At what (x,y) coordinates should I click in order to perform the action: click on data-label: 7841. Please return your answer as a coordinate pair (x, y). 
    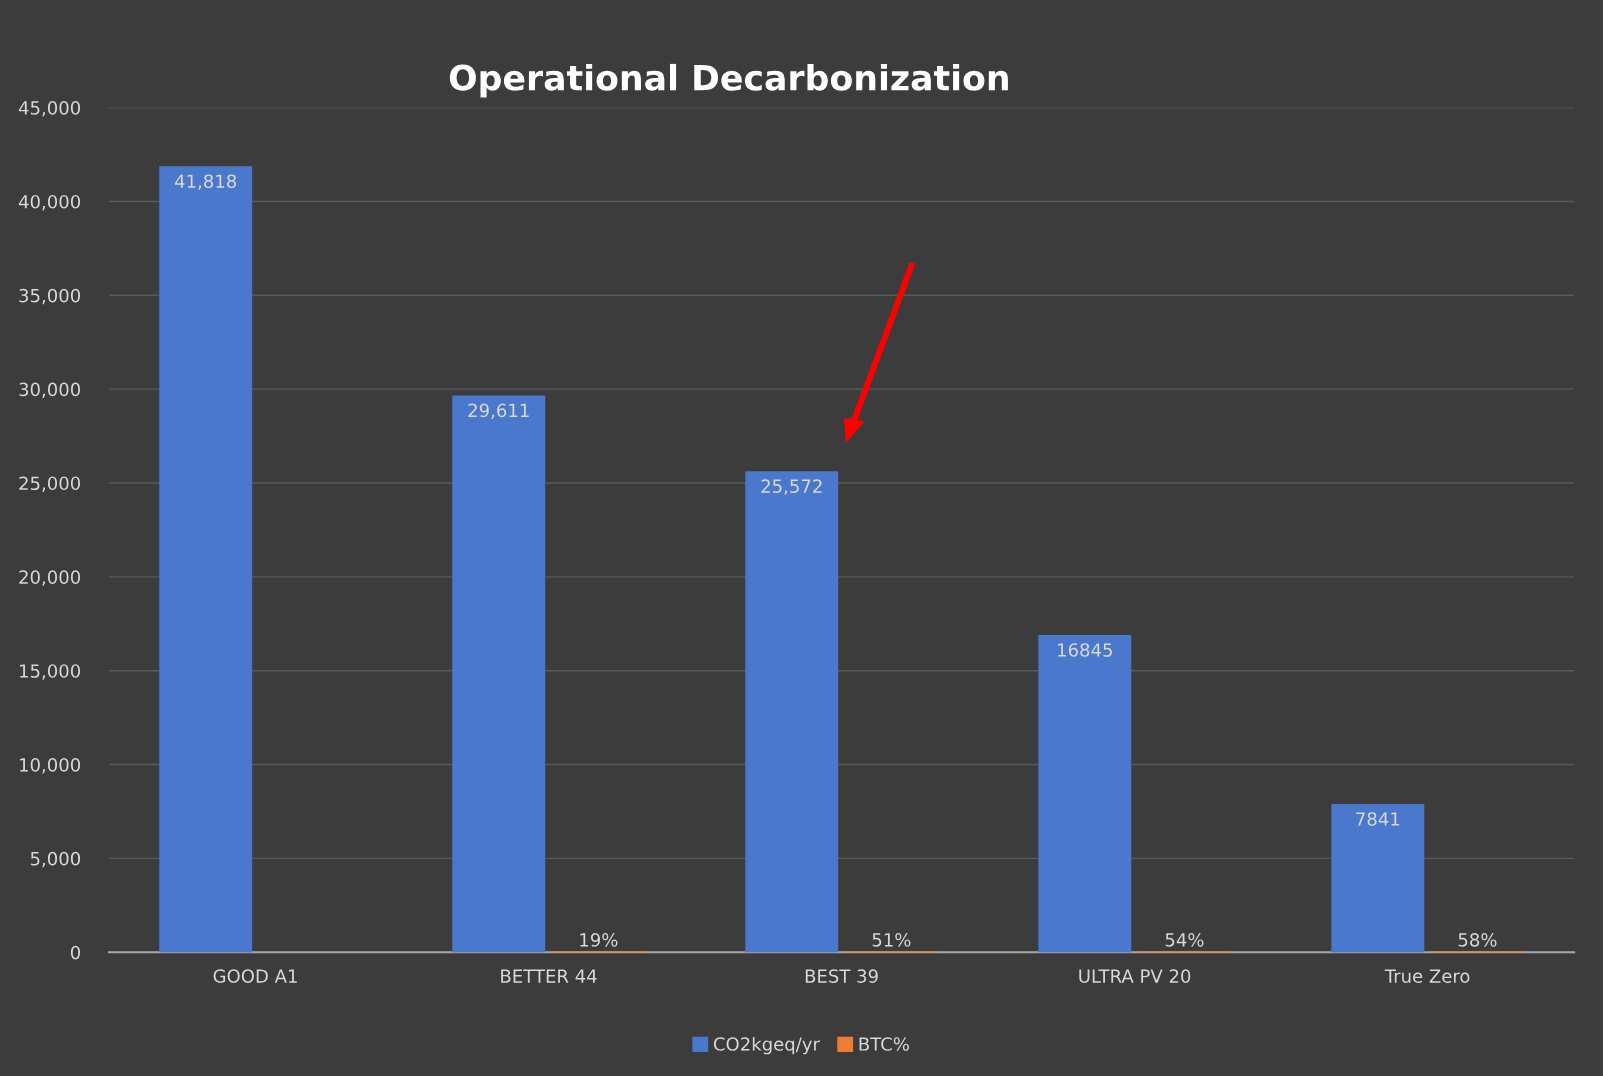
    Looking at the image, I should click on (1378, 819).